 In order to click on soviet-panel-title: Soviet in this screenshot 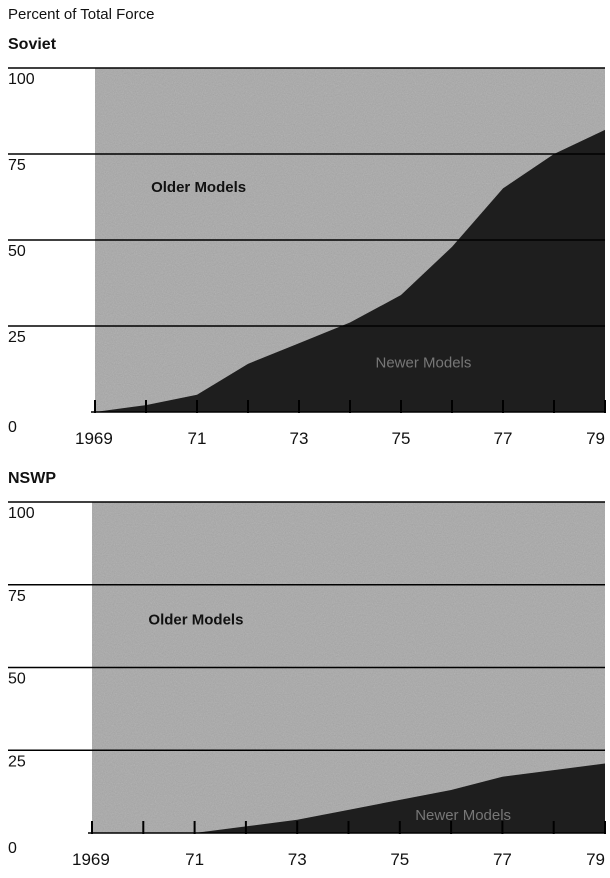, I will do `click(32, 44)`.